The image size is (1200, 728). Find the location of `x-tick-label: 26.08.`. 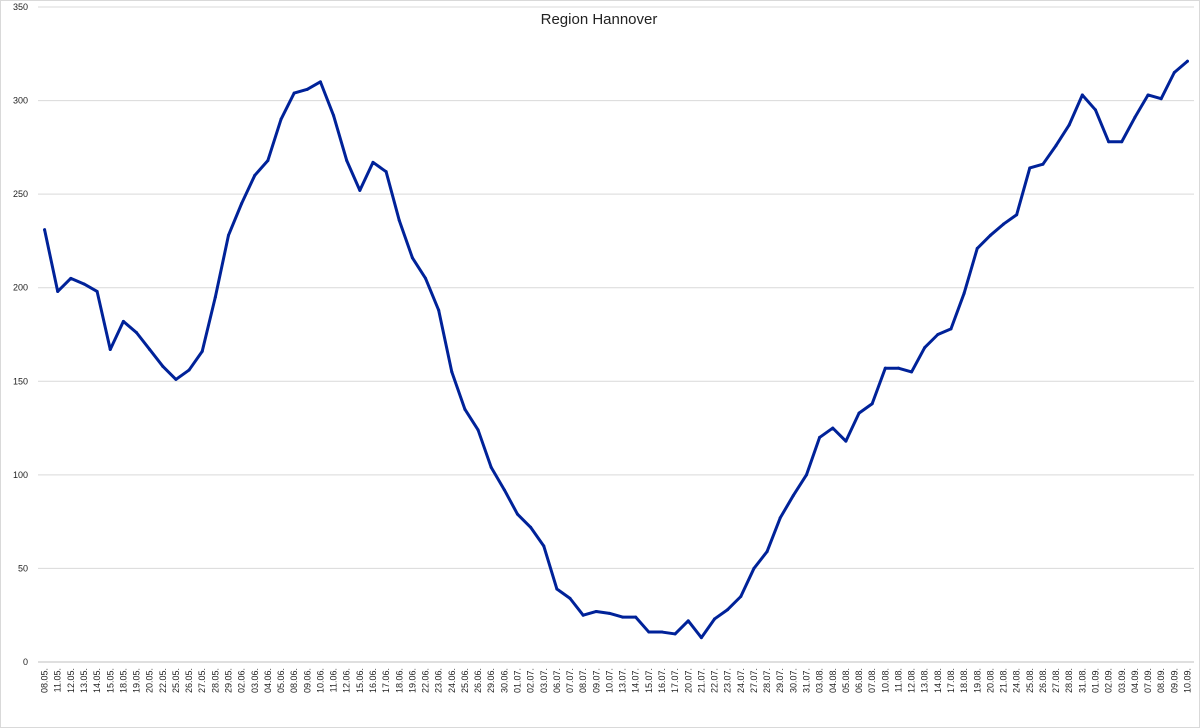

x-tick-label: 26.08. is located at coordinates (1043, 680).